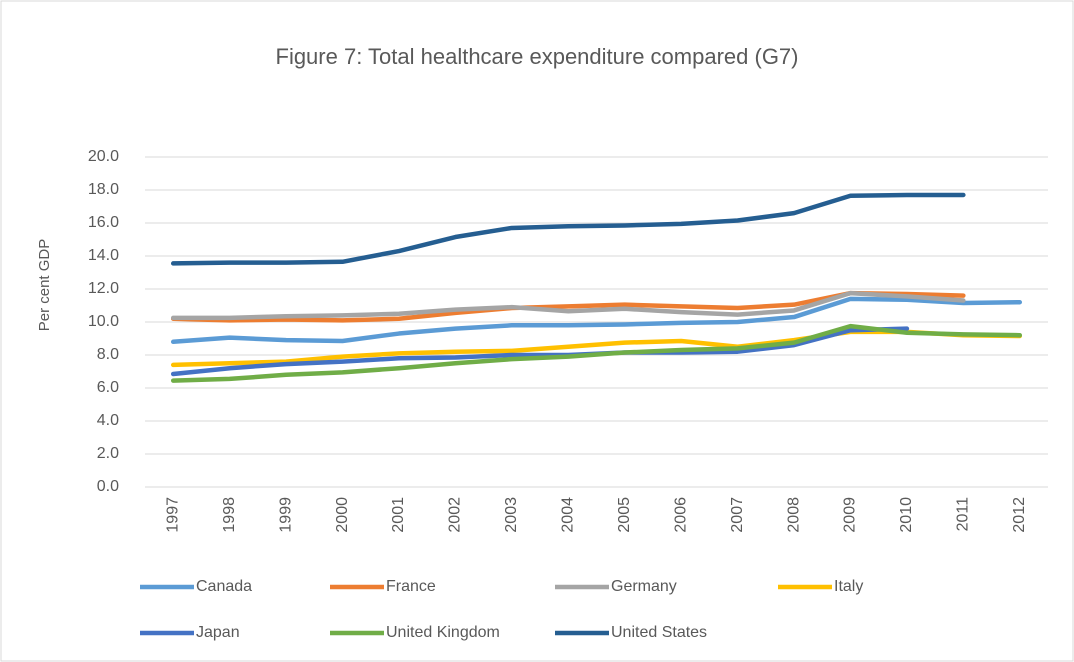  What do you see at coordinates (659, 632) in the screenshot?
I see `legend-label: United States` at bounding box center [659, 632].